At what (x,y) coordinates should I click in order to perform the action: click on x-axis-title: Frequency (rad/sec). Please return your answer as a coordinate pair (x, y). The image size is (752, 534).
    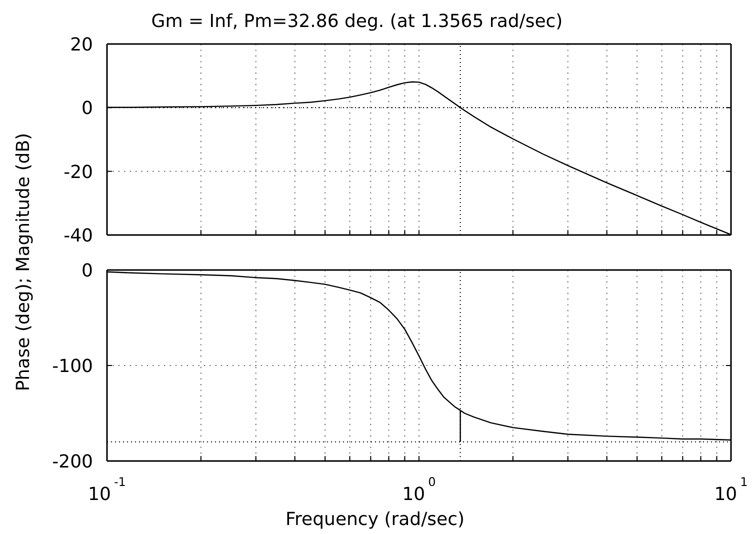
    Looking at the image, I should click on (375, 519).